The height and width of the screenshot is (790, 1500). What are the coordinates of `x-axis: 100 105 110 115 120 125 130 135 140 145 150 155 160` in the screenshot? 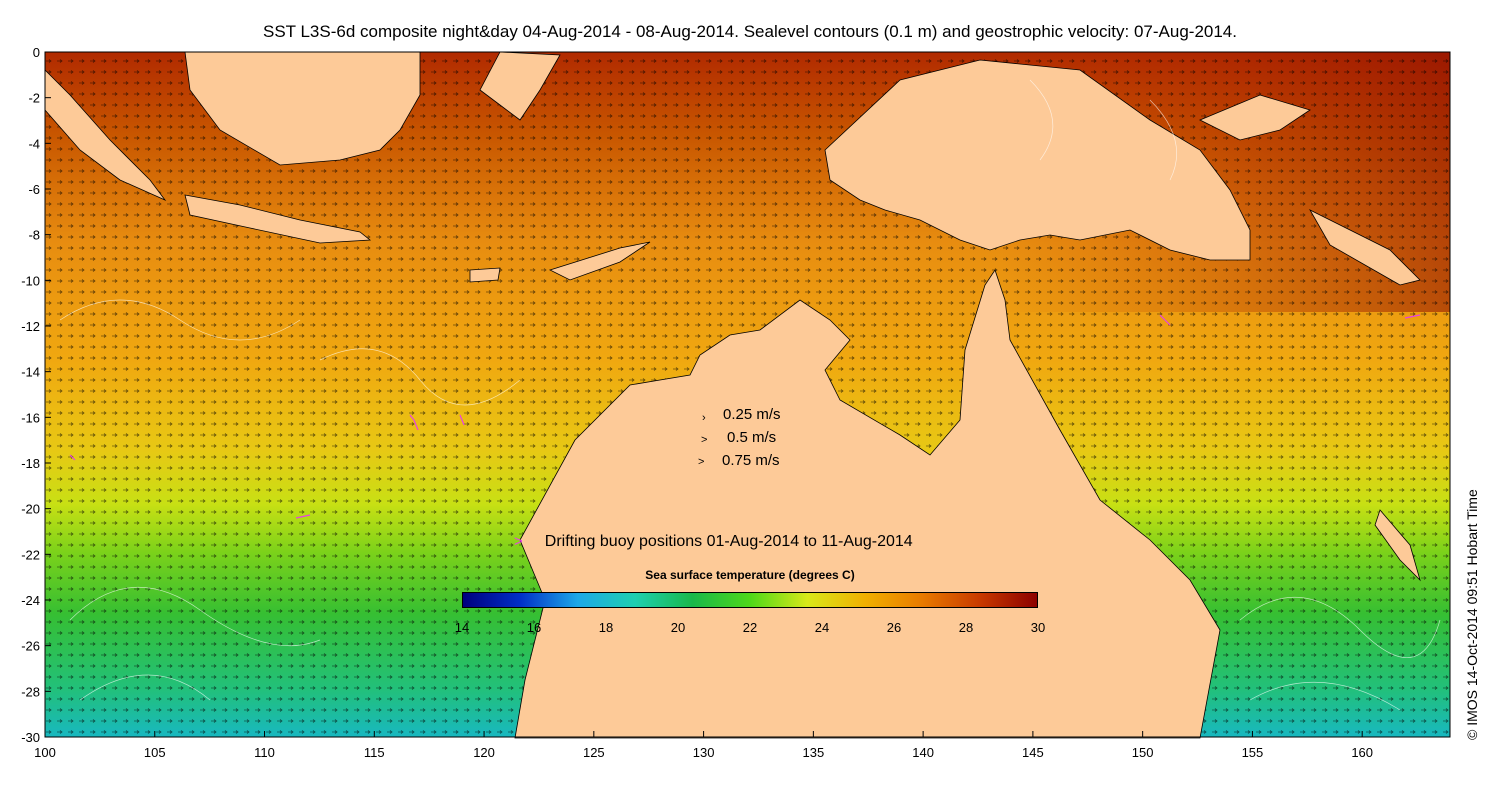 It's located at (703, 745).